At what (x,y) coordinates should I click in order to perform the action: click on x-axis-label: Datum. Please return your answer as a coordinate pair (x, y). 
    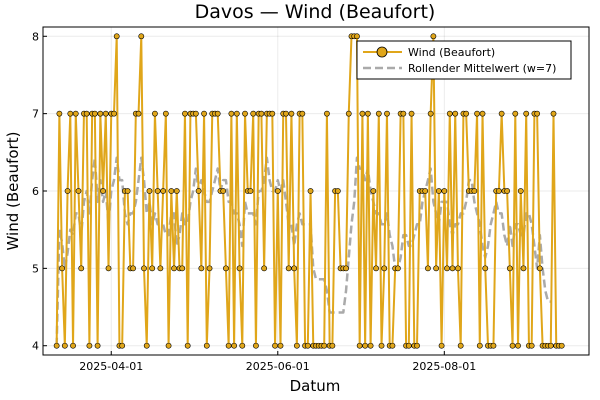
    Looking at the image, I should click on (315, 386).